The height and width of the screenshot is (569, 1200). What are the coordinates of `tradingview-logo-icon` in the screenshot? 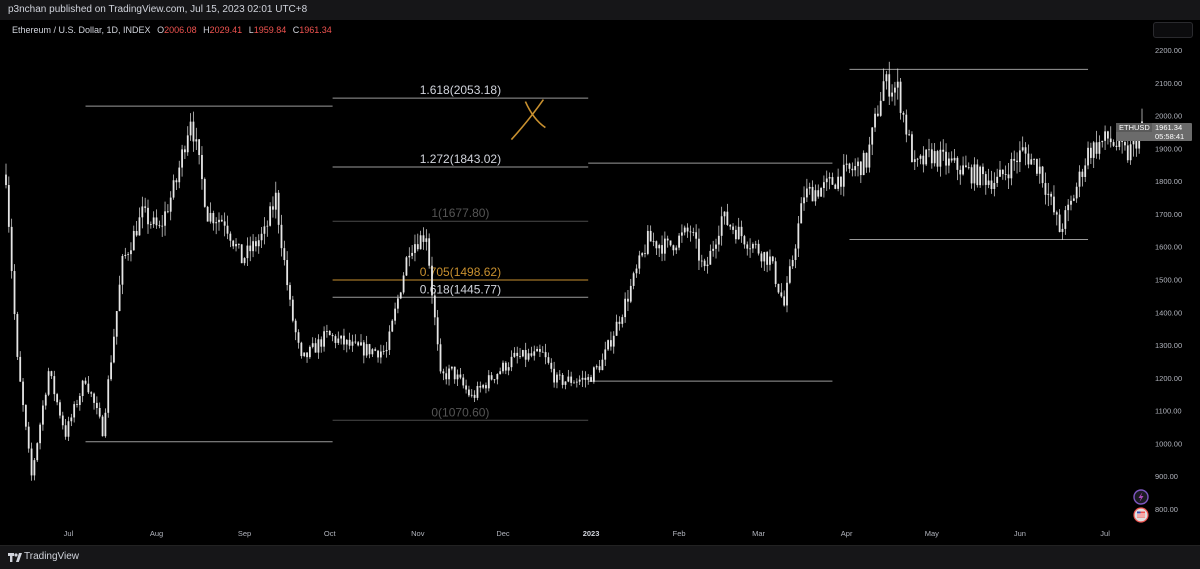 It's located at (15, 557).